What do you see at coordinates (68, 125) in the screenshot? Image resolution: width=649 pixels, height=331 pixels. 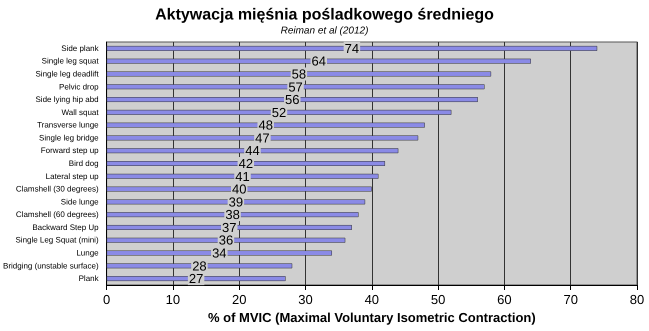 I see `y-tick-label: Transverse lunge` at bounding box center [68, 125].